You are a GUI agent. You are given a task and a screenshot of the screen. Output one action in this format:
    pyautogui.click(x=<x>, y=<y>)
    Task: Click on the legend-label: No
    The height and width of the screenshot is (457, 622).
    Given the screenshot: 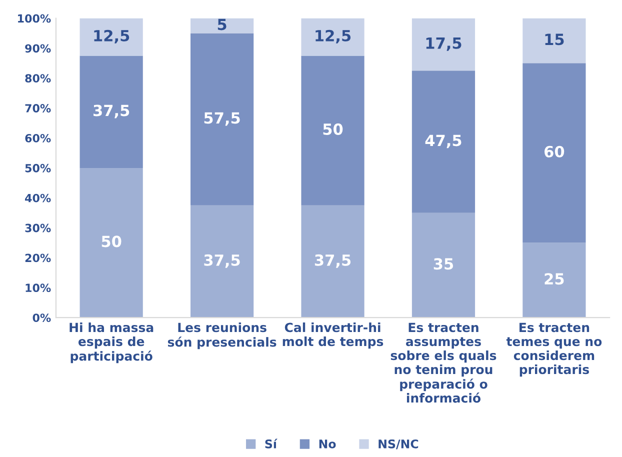 What is the action you would take?
    pyautogui.click(x=327, y=444)
    